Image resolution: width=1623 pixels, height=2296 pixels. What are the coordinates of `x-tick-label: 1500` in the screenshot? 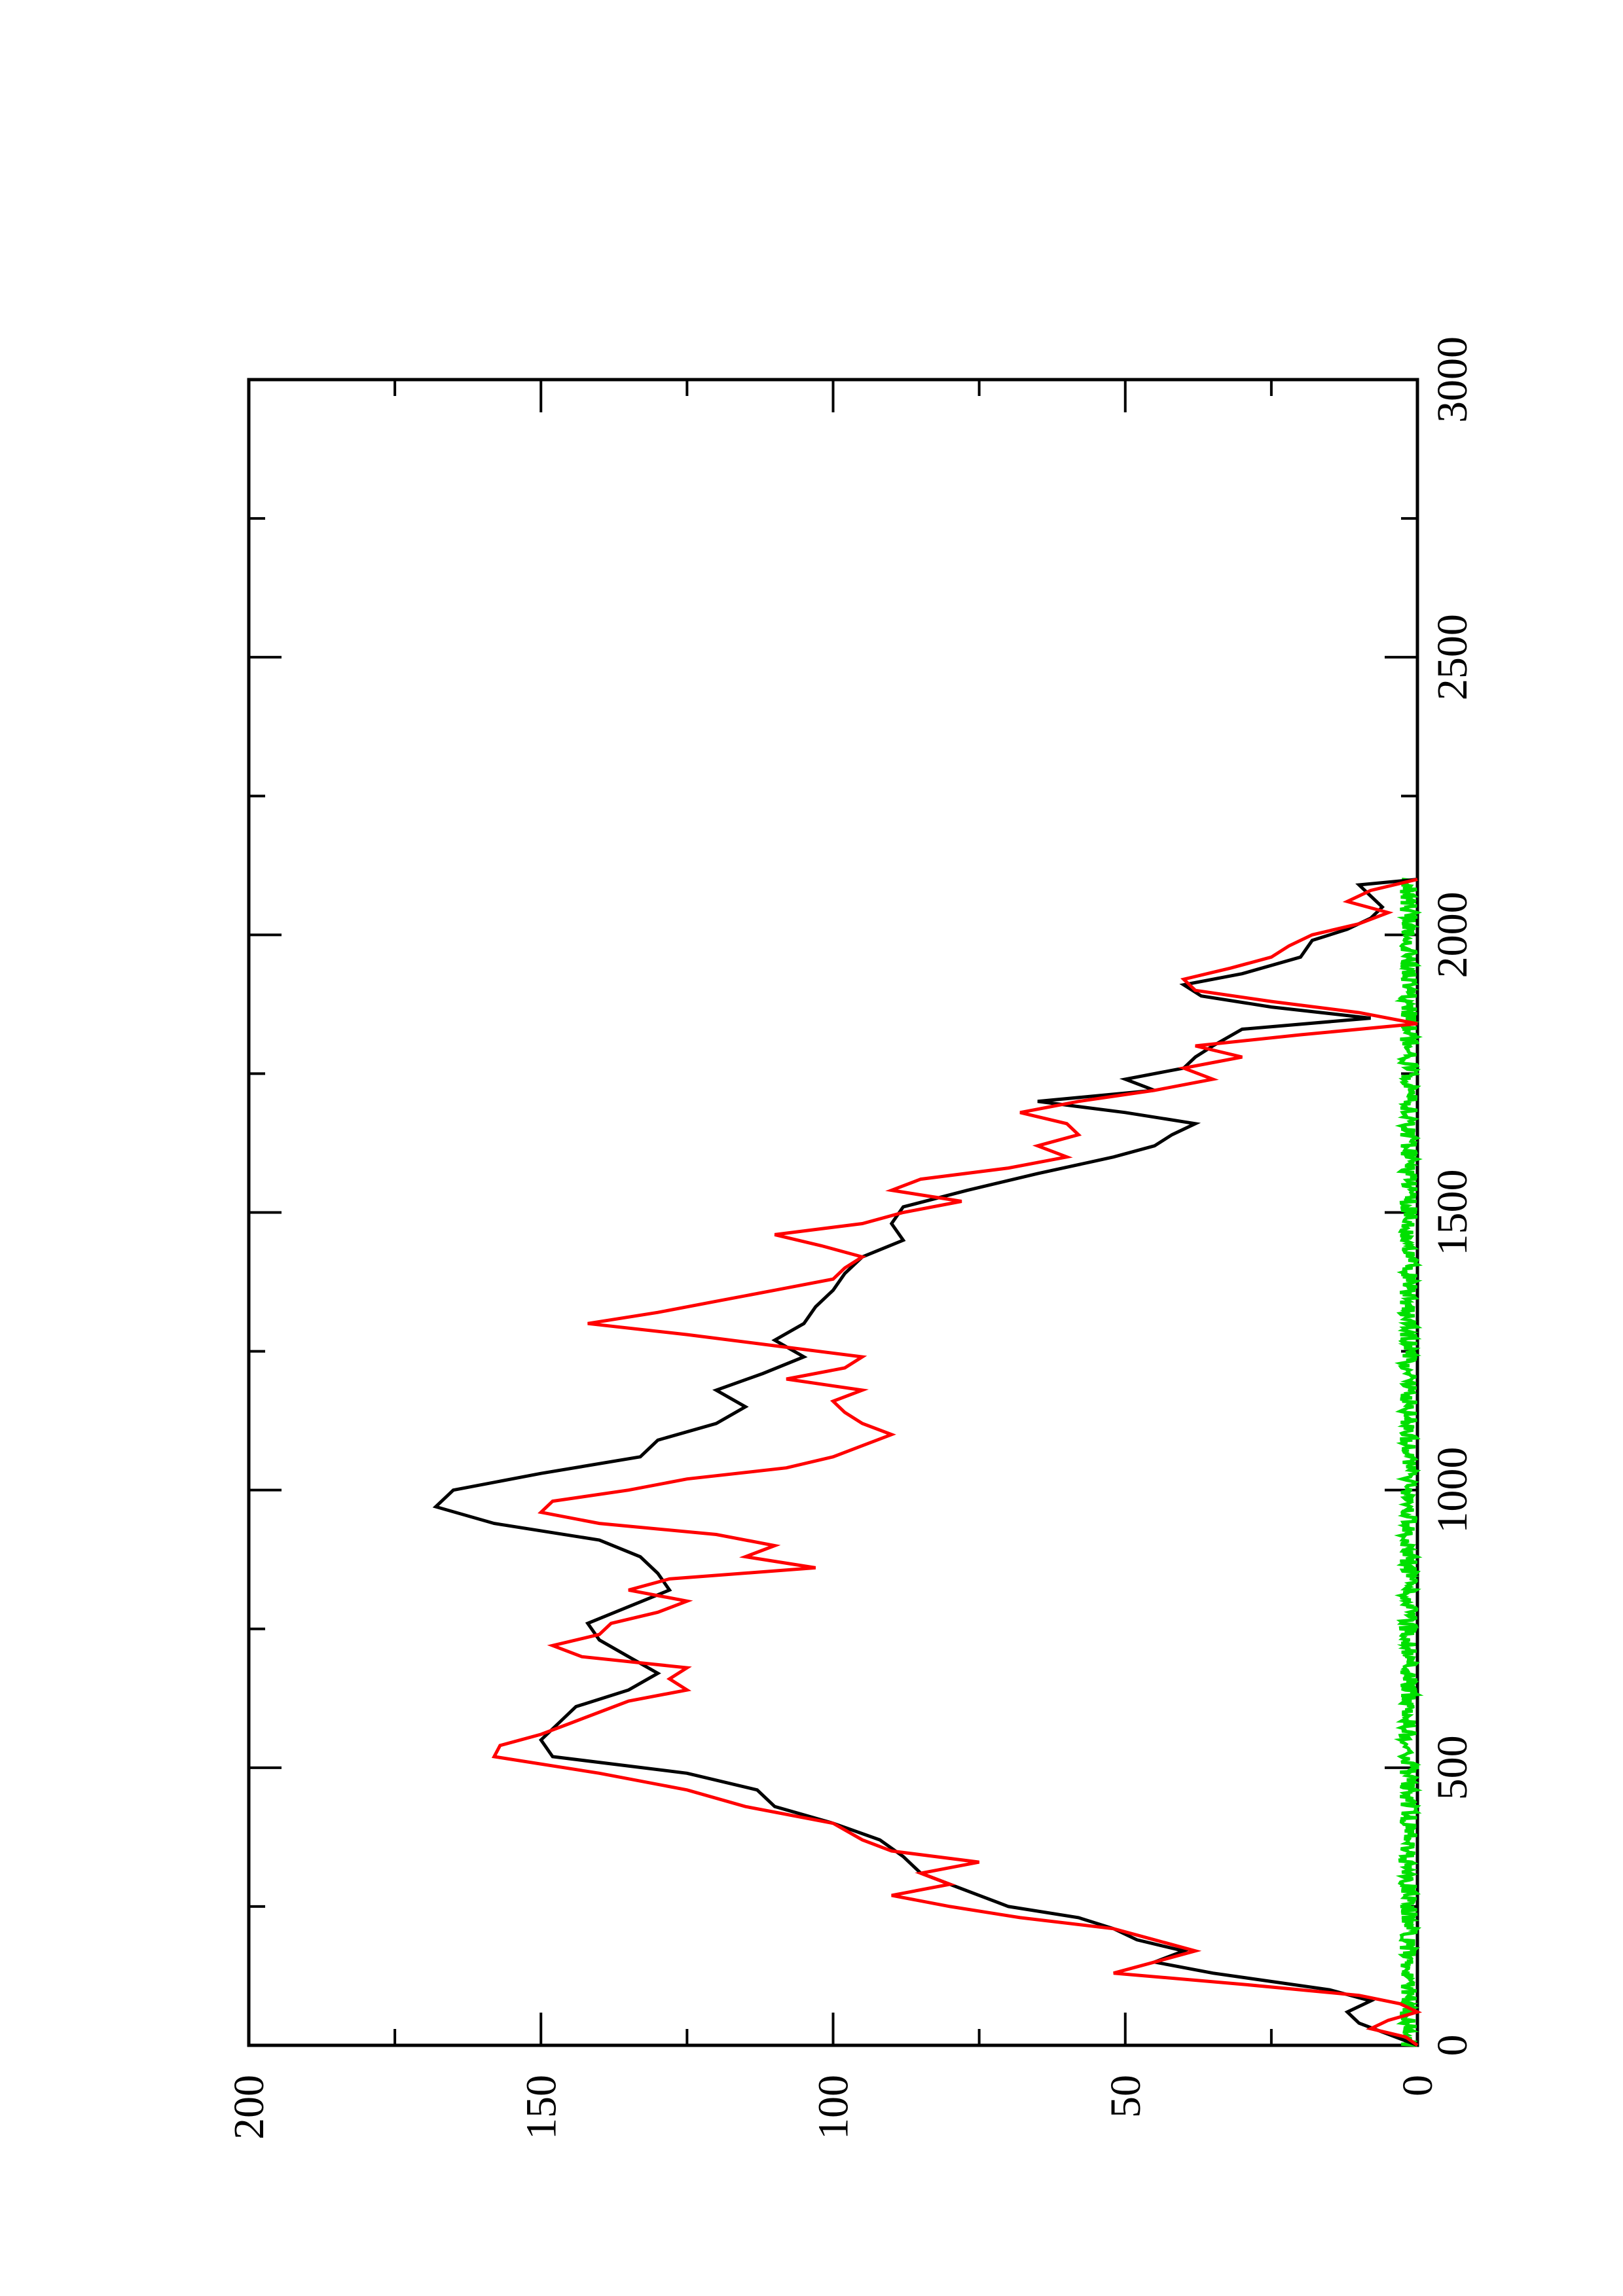 It's located at (1452, 1213).